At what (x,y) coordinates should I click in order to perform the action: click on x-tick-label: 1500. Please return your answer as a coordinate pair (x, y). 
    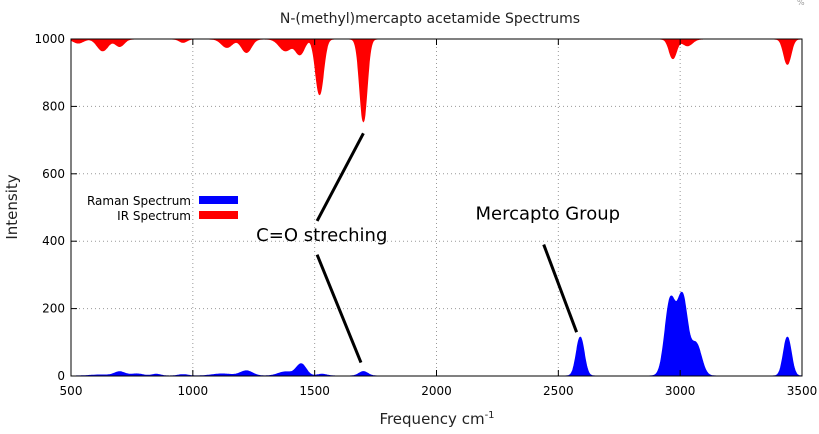
    Looking at the image, I should click on (314, 391).